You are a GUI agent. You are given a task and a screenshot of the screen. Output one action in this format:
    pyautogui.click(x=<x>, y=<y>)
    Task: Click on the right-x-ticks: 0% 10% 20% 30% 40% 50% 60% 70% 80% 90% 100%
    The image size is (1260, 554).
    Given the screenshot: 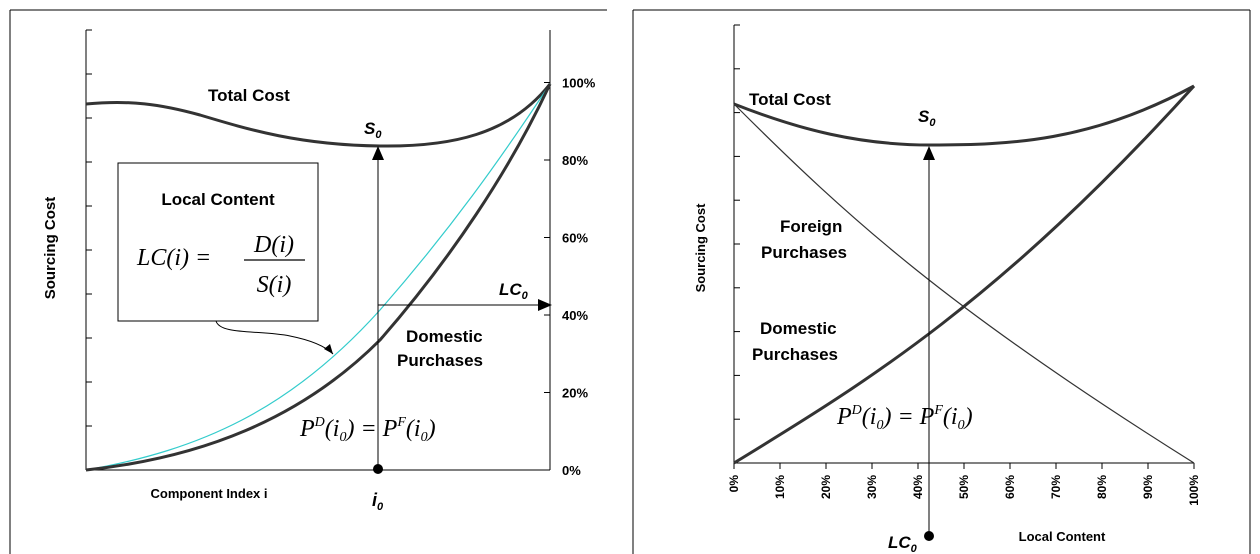 What is the action you would take?
    pyautogui.click(x=964, y=484)
    